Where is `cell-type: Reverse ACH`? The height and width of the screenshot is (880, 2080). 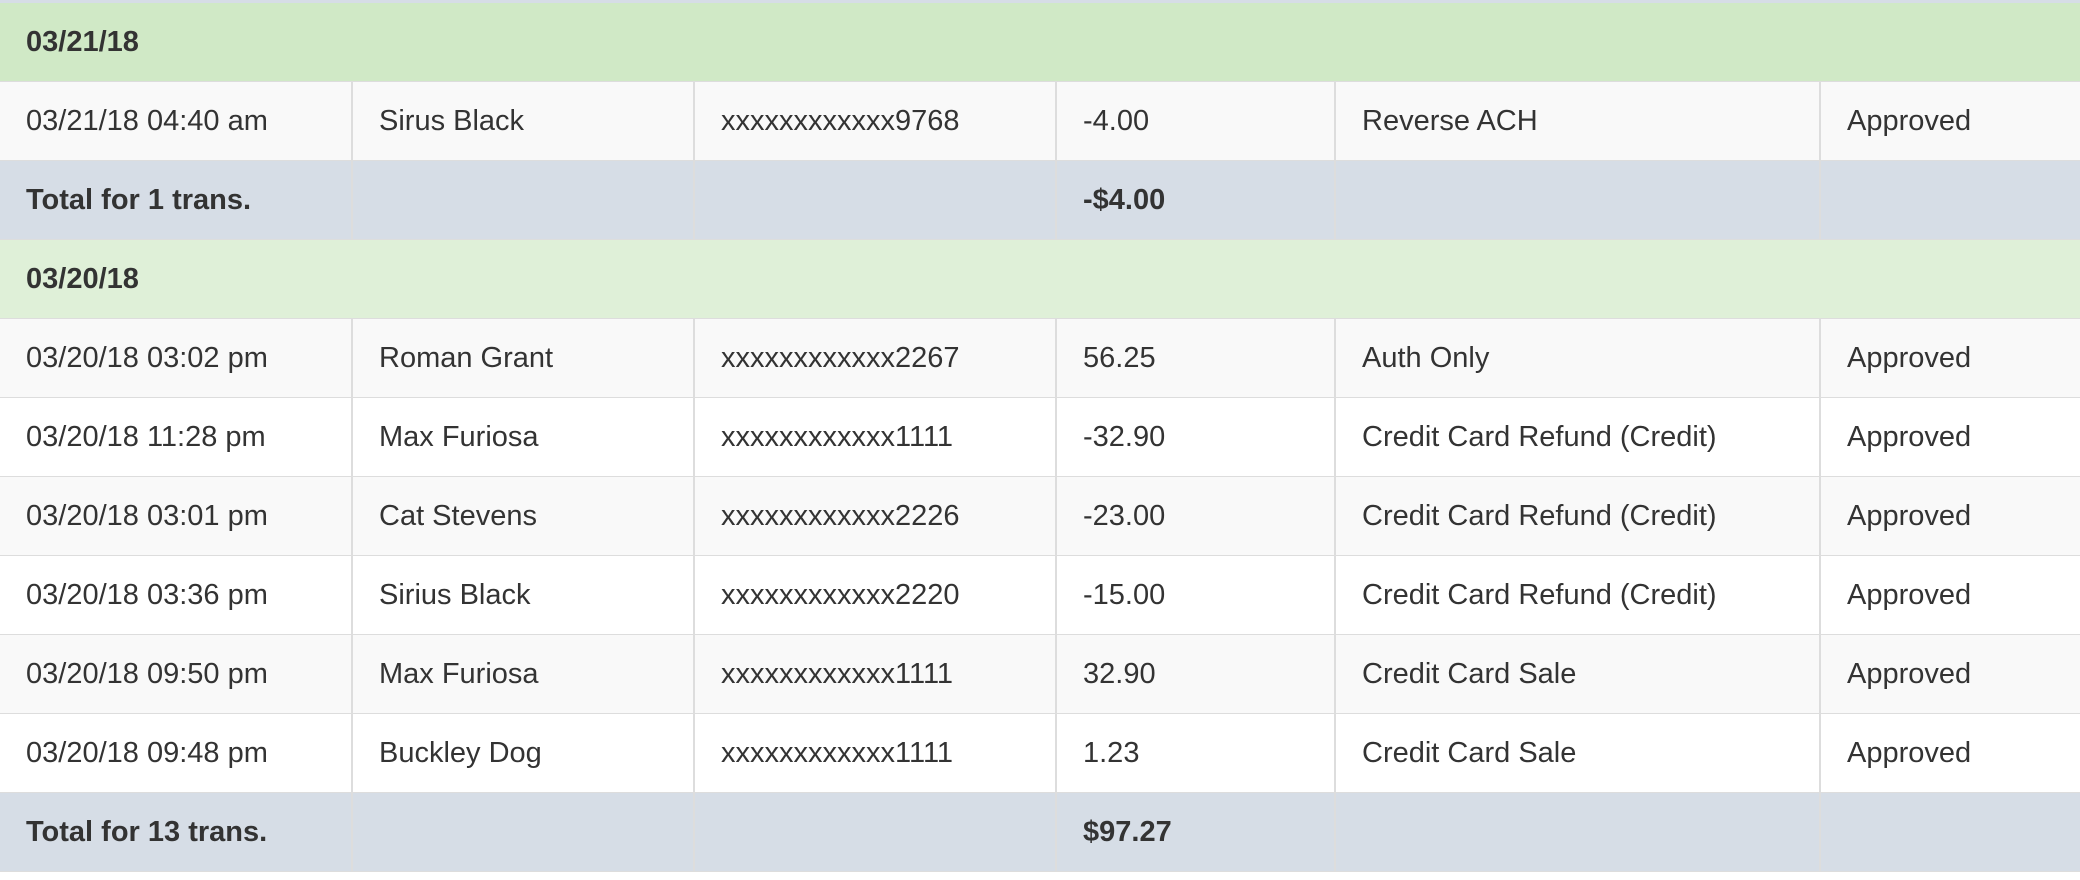
cell-type: Reverse ACH is located at coordinates (1577, 121).